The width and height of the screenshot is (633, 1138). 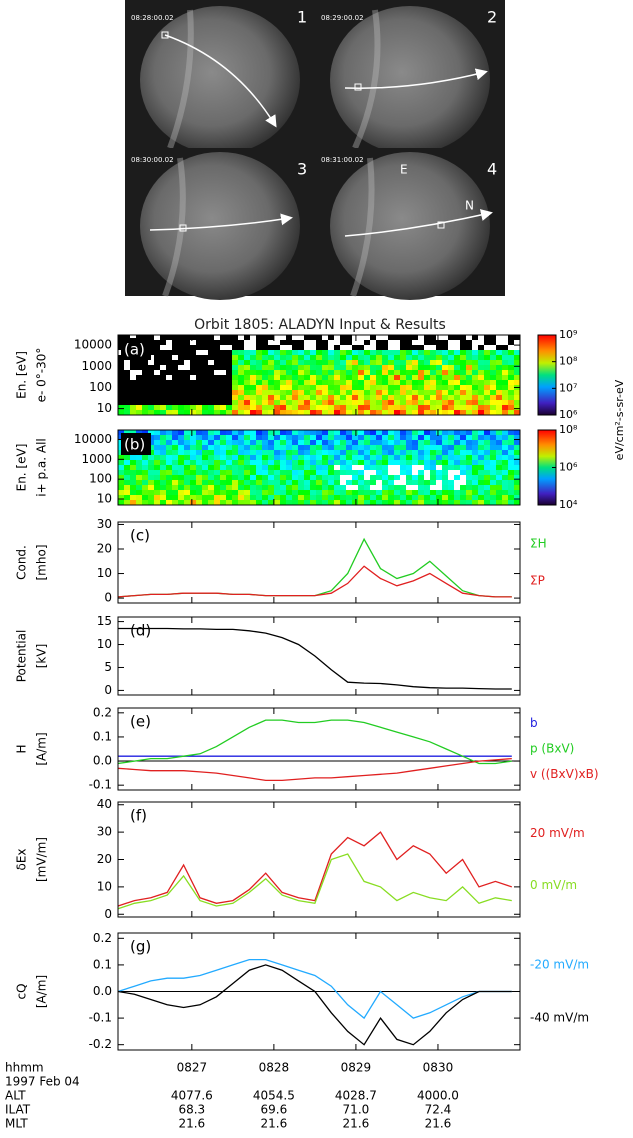 What do you see at coordinates (410, 77) in the screenshot?
I see `image-frame: 08:29:00.02 2` at bounding box center [410, 77].